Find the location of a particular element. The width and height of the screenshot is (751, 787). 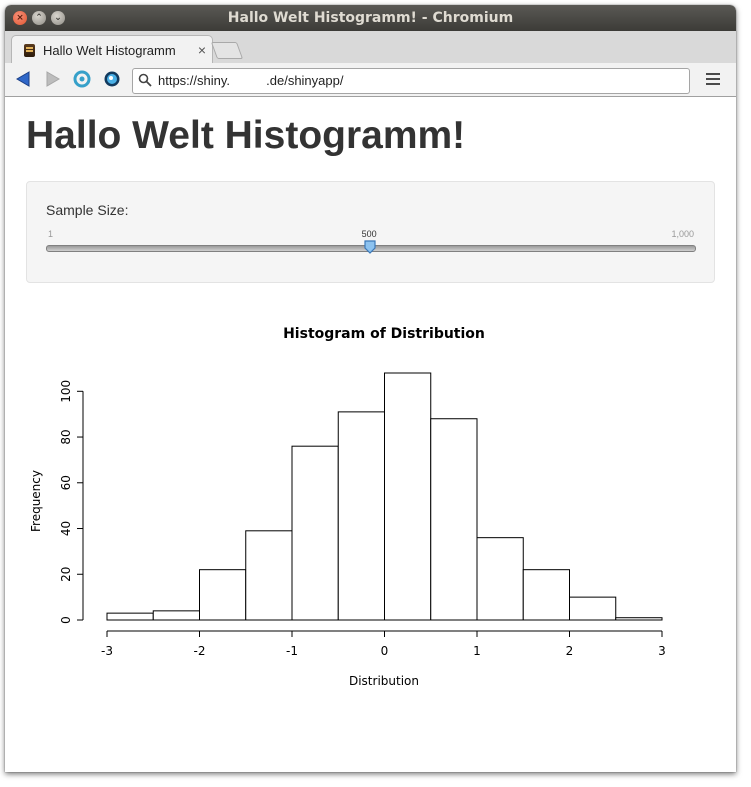

y-tick-label: 100 is located at coordinates (66, 391).